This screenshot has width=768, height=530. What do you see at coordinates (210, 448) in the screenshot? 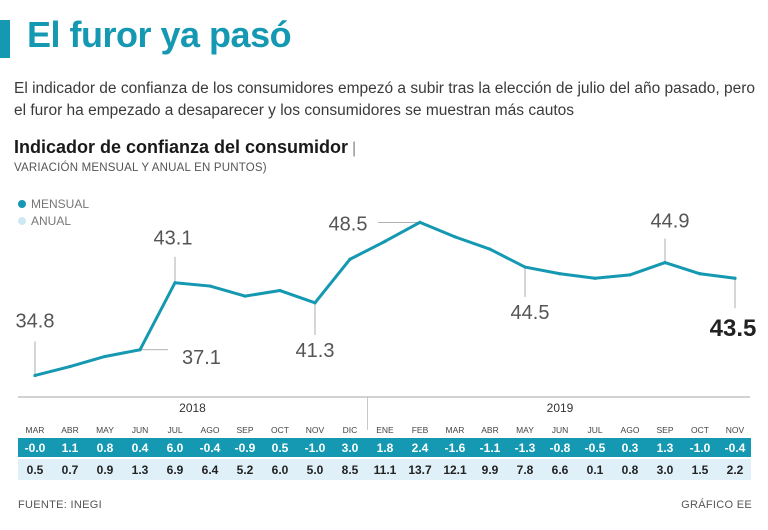
I see `mensual-value: -0.4` at bounding box center [210, 448].